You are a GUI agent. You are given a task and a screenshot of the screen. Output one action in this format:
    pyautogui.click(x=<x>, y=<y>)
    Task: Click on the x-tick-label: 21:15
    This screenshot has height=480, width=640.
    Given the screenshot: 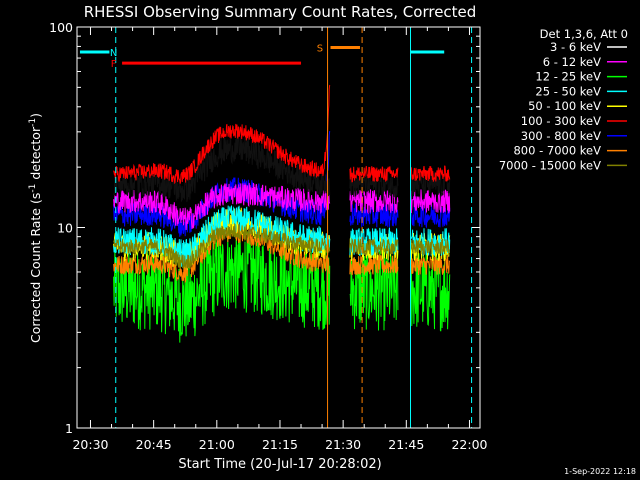 What is the action you would take?
    pyautogui.click(x=280, y=444)
    